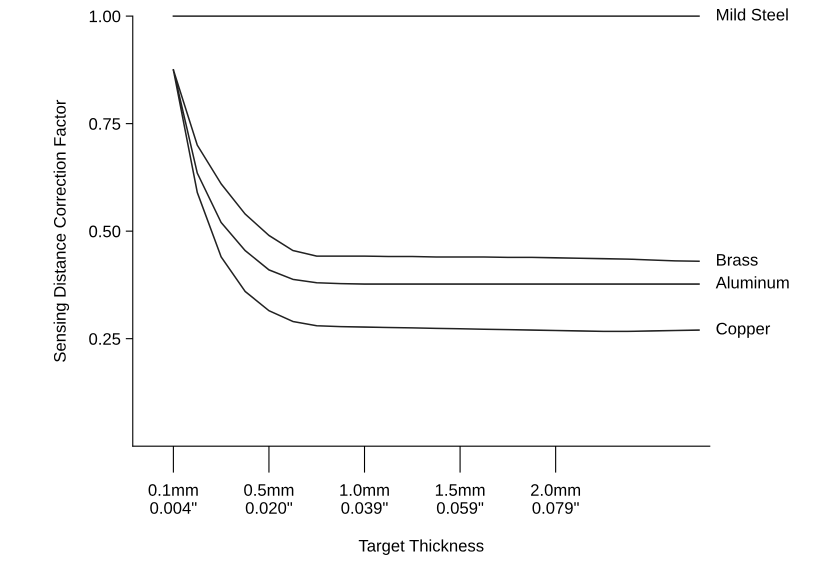 The width and height of the screenshot is (835, 575). Describe the element at coordinates (460, 499) in the screenshot. I see `x-tick-label: 1.5mm 0.059"` at that location.